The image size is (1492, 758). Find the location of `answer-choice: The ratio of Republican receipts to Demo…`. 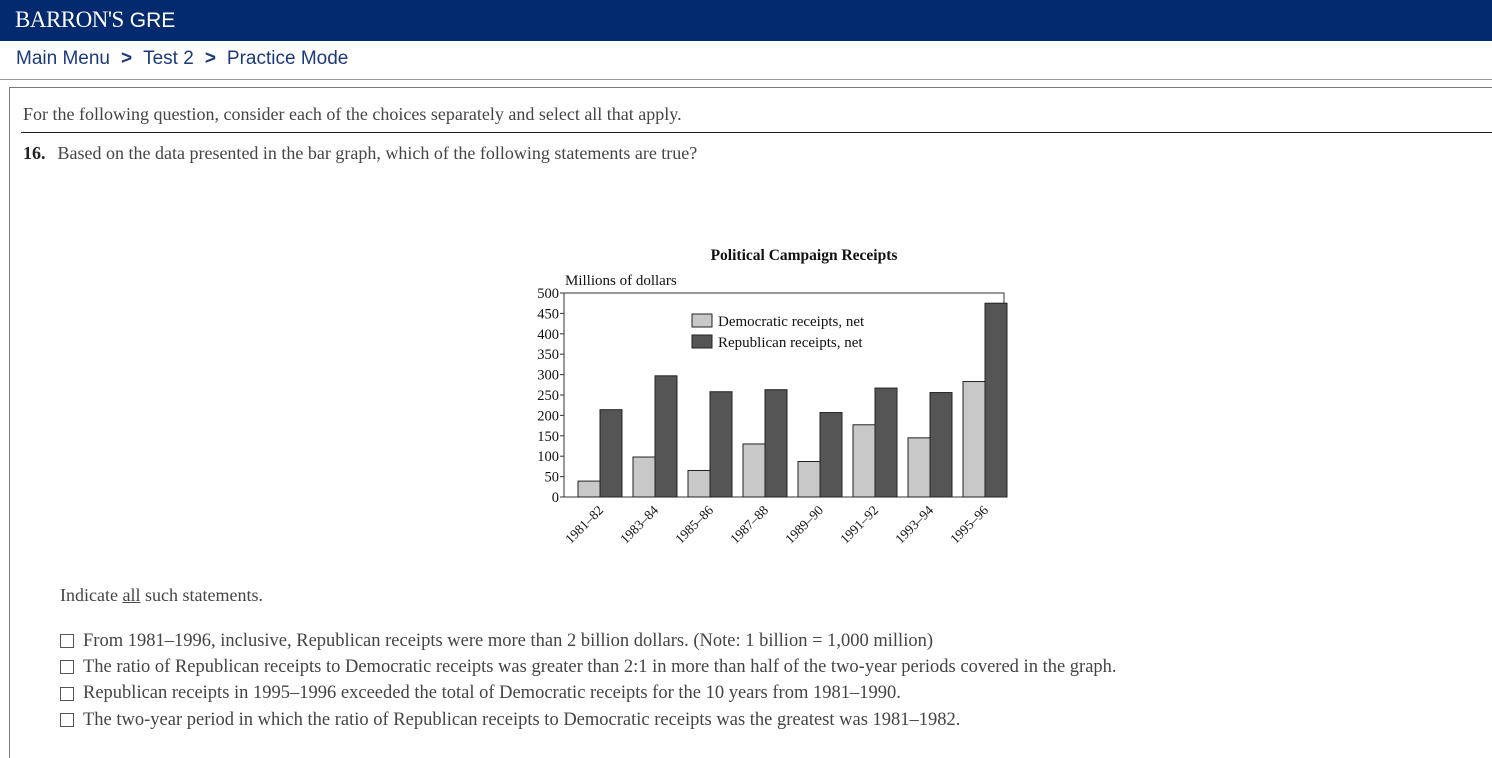

answer-choice: The ratio of Republican receipts to Demo… is located at coordinates (588, 667).